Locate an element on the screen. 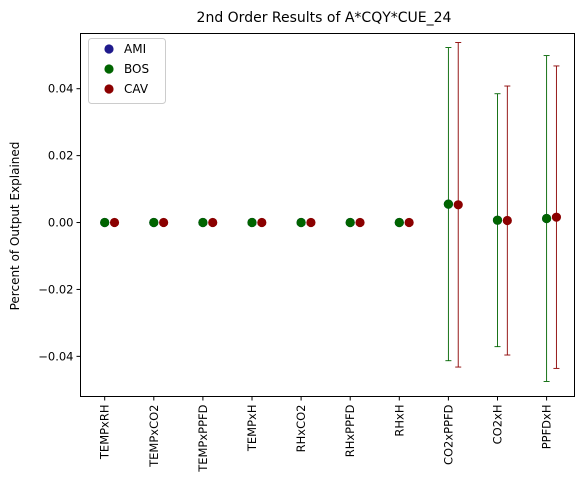 This screenshot has height=501, width=587. legend: AMI BOS CAV is located at coordinates (127, 71).